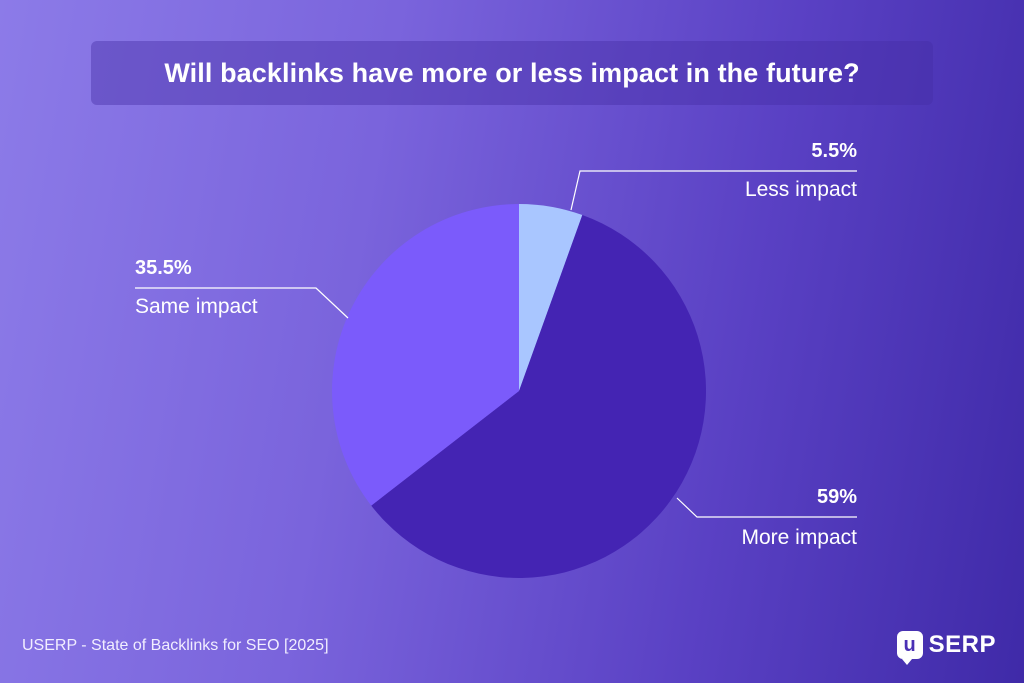 This screenshot has height=683, width=1024. What do you see at coordinates (551, 297) in the screenshot?
I see `pie-slice-less-impact` at bounding box center [551, 297].